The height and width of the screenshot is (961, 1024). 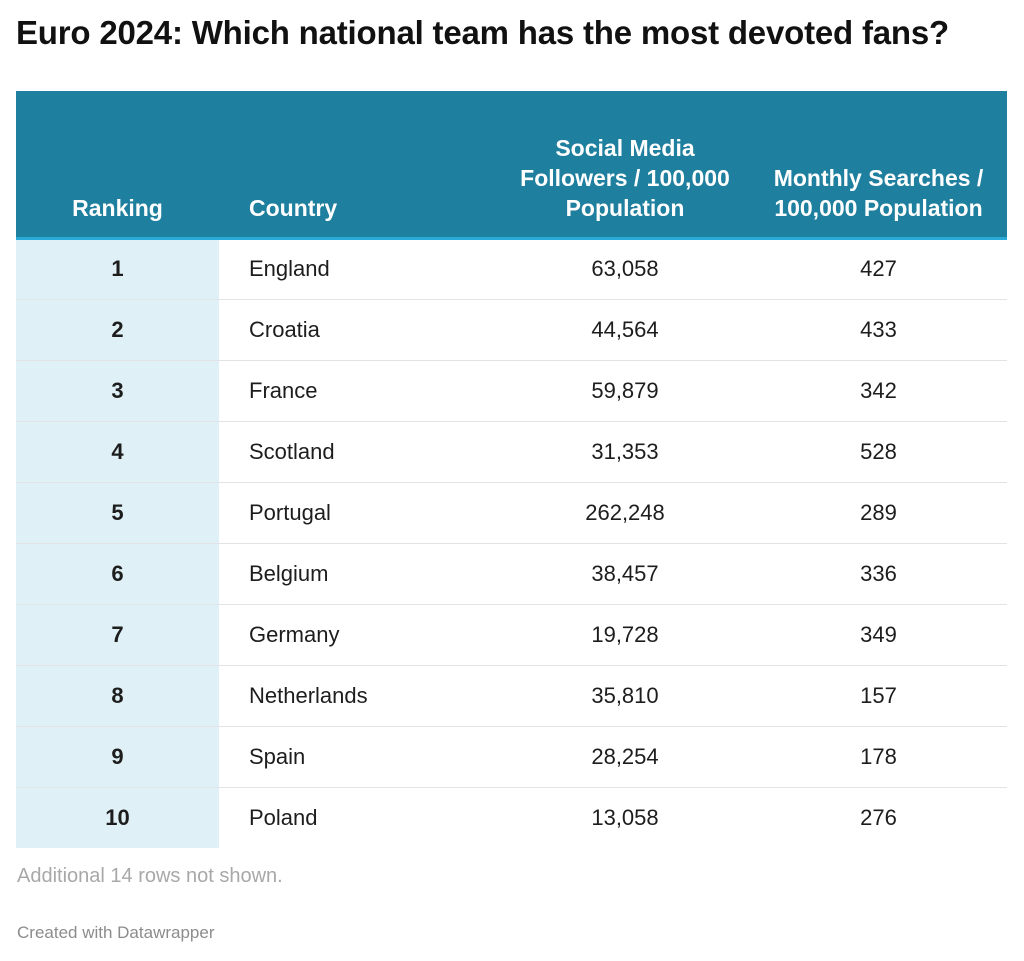 I want to click on rank-cell: 8, so click(x=117, y=696).